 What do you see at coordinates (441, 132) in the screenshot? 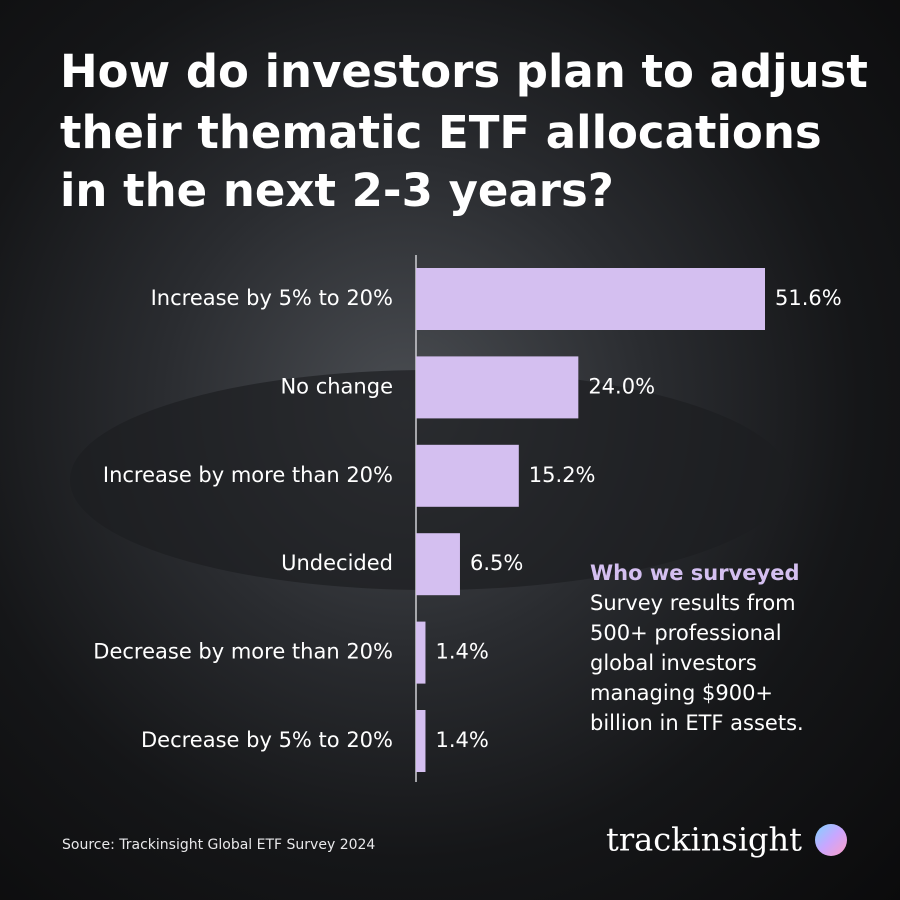
I see `chart-title: their thematic ETF allocations` at bounding box center [441, 132].